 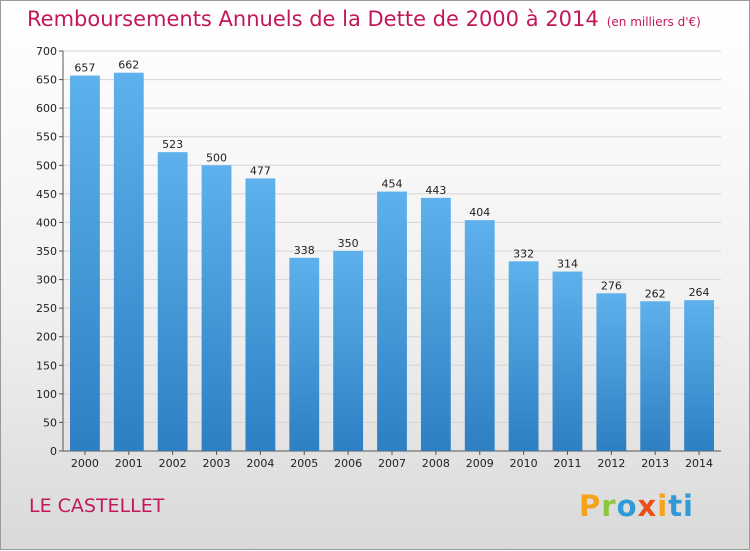 I want to click on x-tick-label: 2001, so click(x=129, y=463).